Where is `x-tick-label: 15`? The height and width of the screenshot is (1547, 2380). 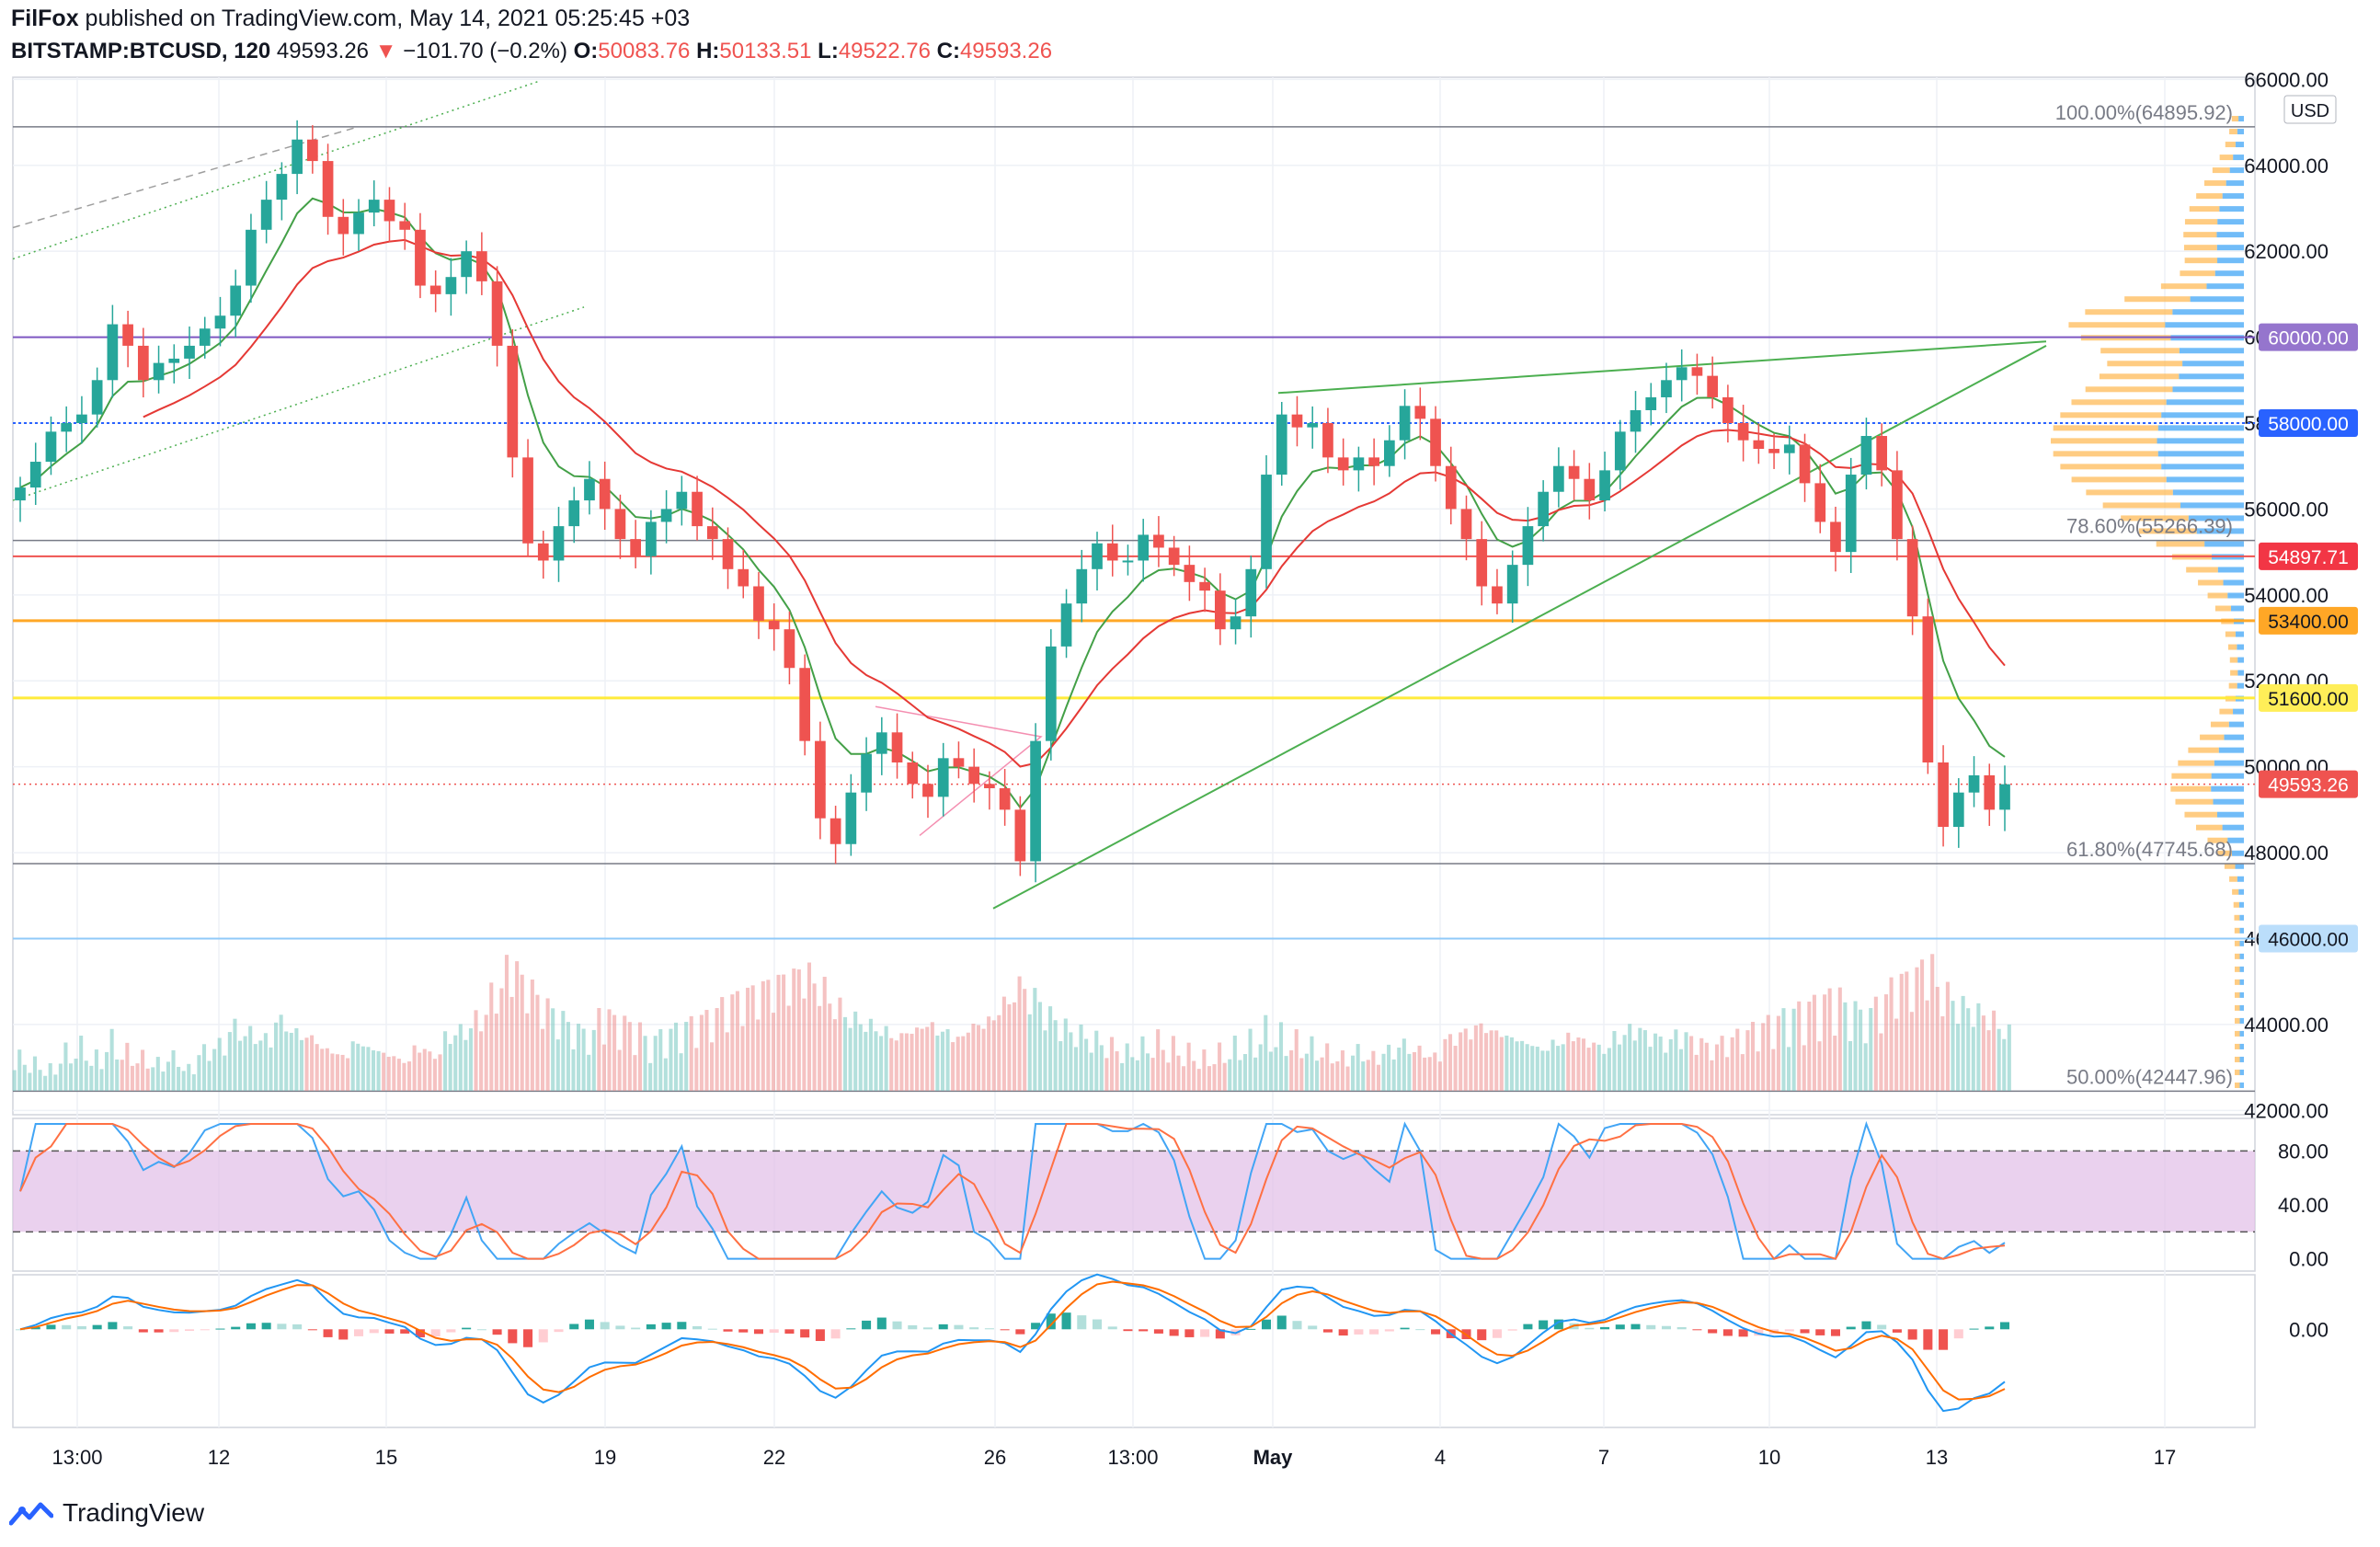 x-tick-label: 15 is located at coordinates (386, 1457).